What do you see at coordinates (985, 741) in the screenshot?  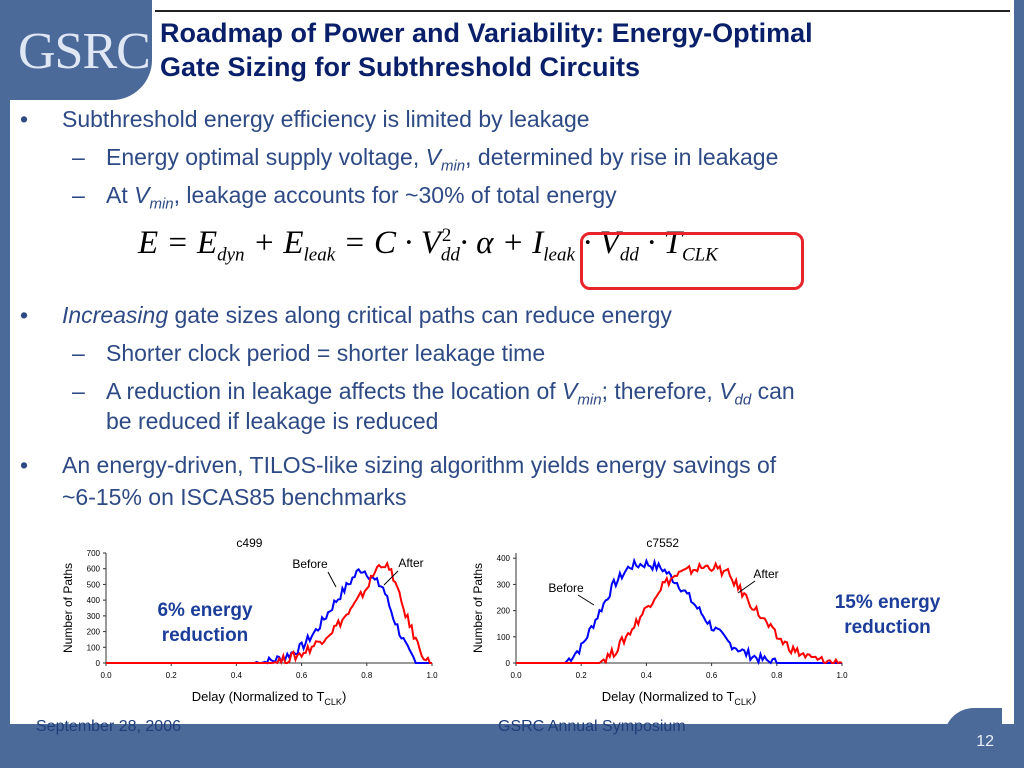 I see `page-number: 12` at bounding box center [985, 741].